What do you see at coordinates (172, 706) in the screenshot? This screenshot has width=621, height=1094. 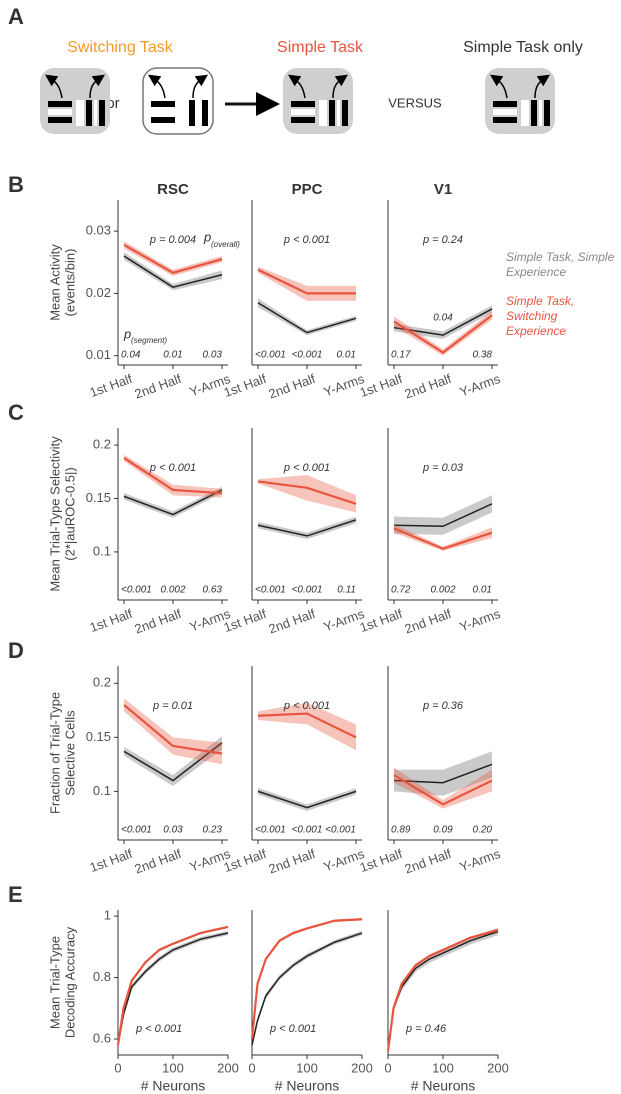 I see `p-overall: p = 0.01` at bounding box center [172, 706].